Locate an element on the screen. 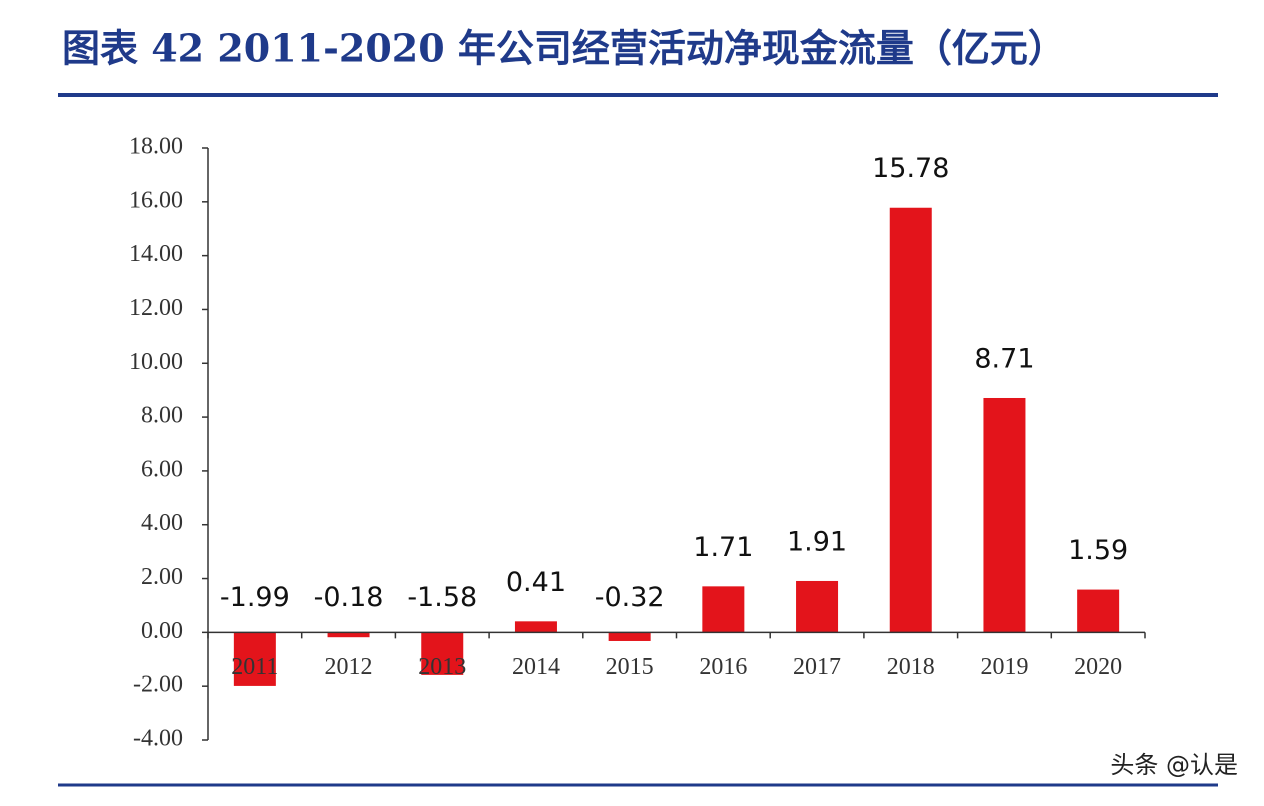 Image resolution: width=1264 pixels, height=806 pixels. data-label: 0.41 is located at coordinates (536, 582).